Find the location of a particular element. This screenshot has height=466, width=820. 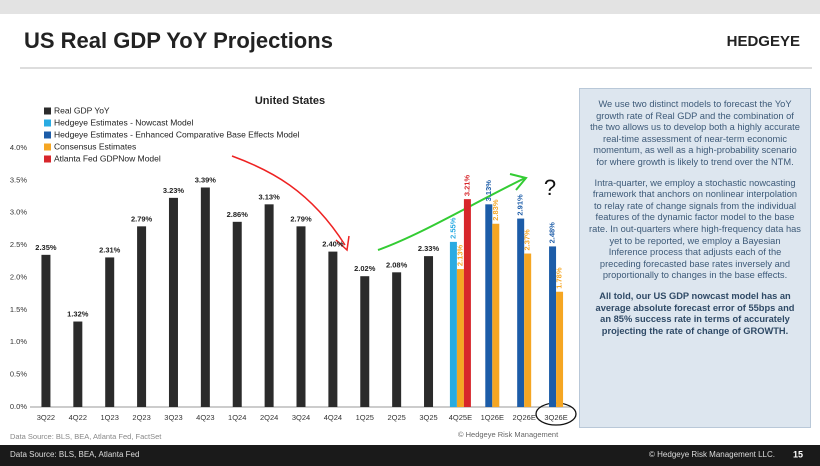

value-label: 1.78% is located at coordinates (559, 278).